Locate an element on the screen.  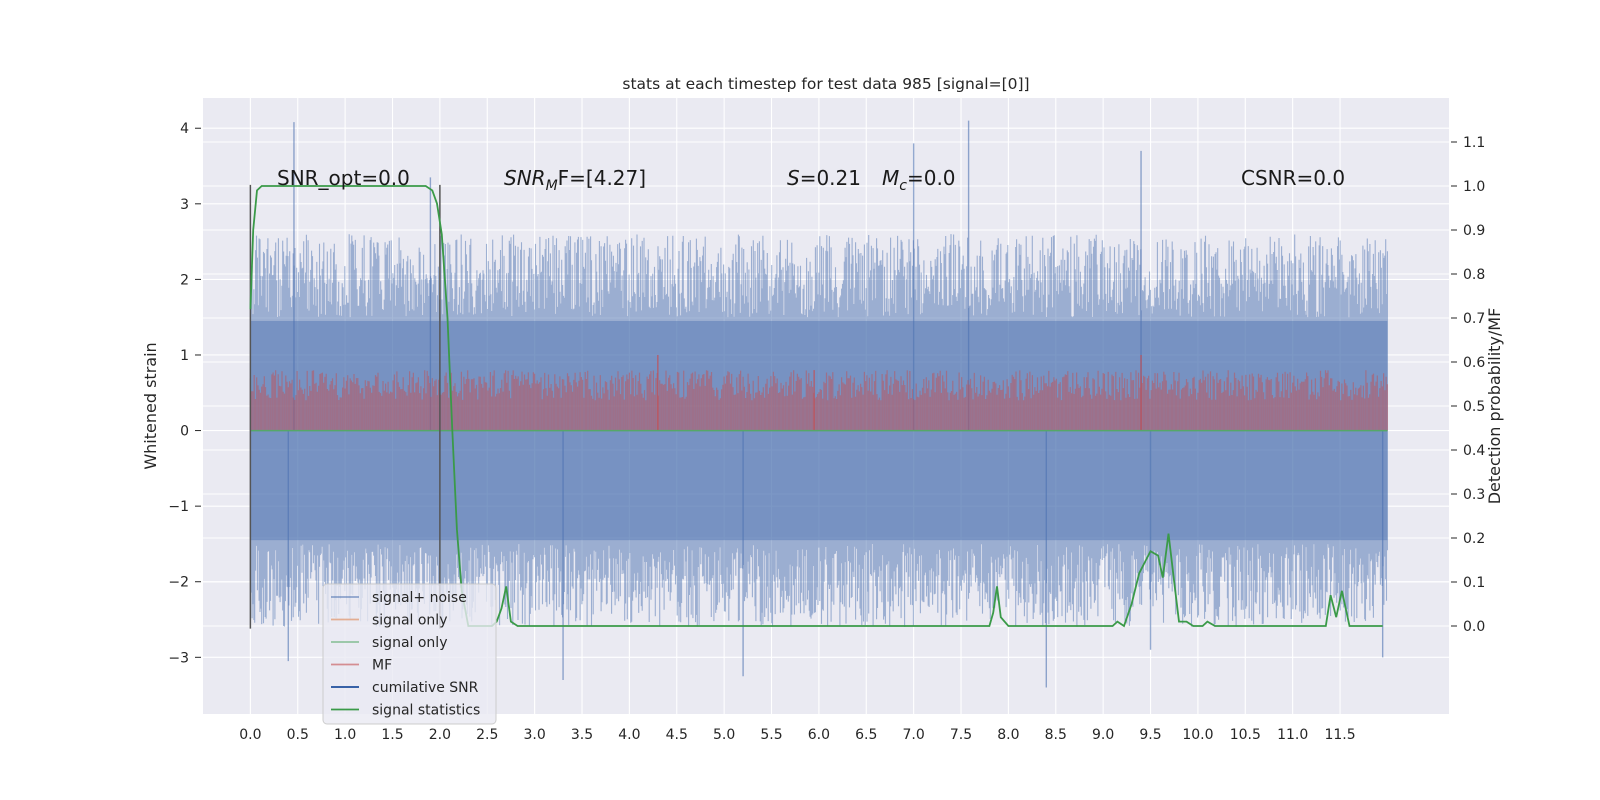
legend-box is located at coordinates (409, 654).